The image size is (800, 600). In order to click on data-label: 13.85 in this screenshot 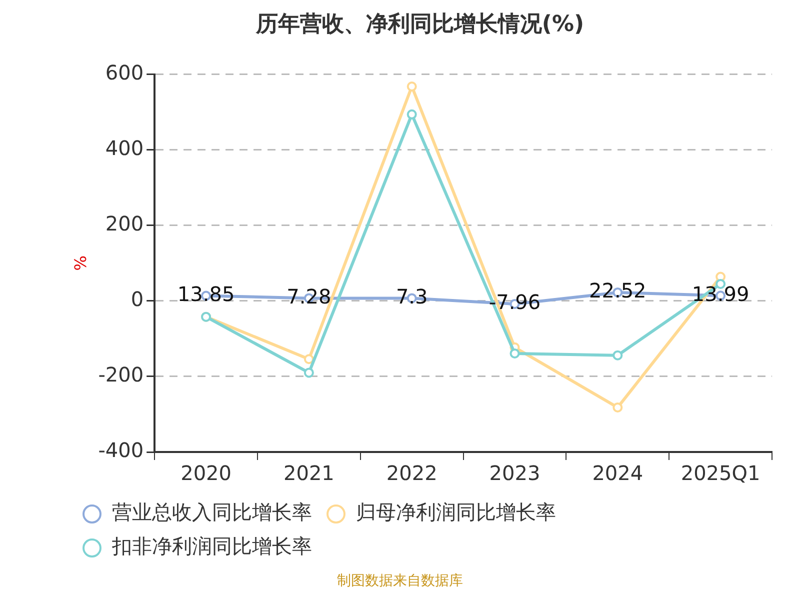, I will do `click(206, 294)`.